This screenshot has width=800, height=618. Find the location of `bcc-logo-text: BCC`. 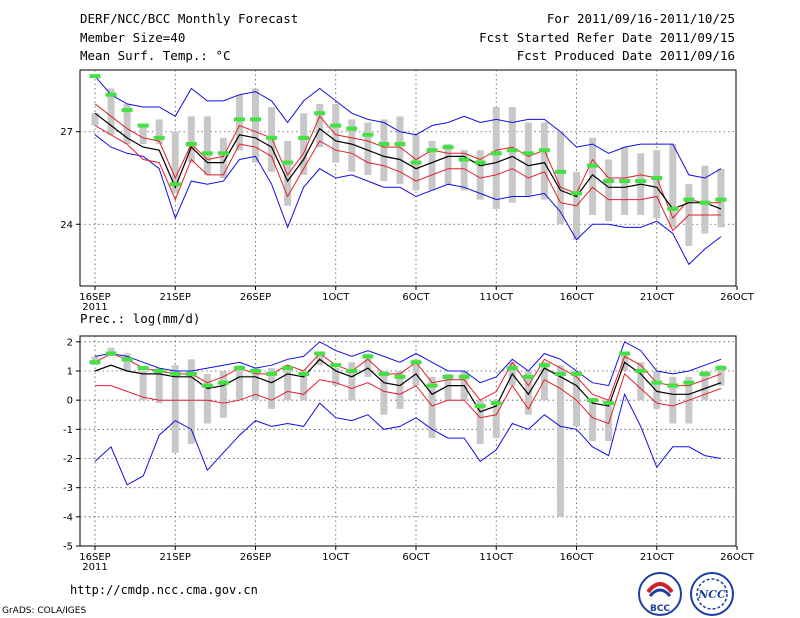

bcc-logo-text: BCC is located at coordinates (660, 609).